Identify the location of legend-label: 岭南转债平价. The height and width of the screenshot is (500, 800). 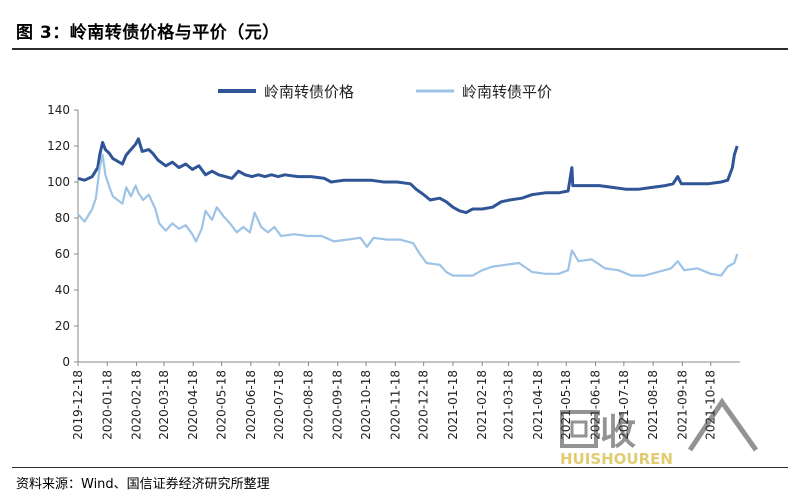
(507, 92).